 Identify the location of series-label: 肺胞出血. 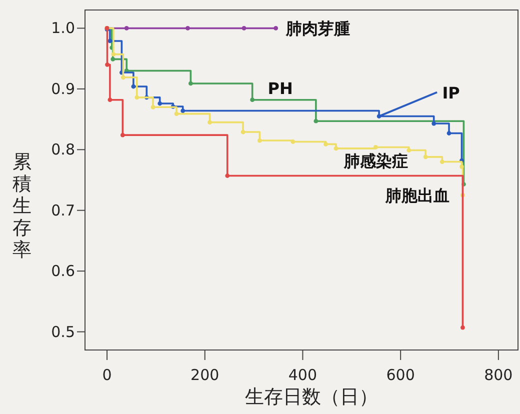
(417, 195).